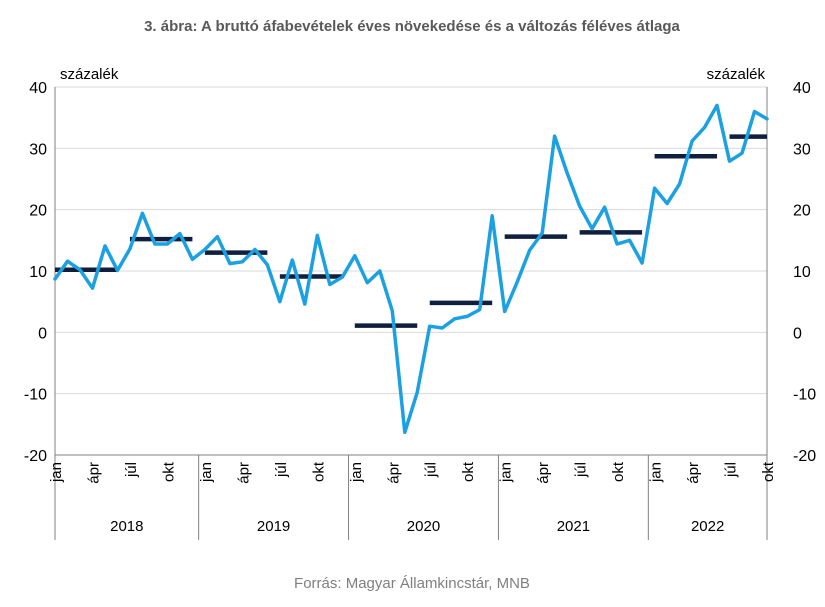 This screenshot has height=607, width=825. Describe the element at coordinates (797, 333) in the screenshot. I see `y-tick-label-right: 0` at that location.